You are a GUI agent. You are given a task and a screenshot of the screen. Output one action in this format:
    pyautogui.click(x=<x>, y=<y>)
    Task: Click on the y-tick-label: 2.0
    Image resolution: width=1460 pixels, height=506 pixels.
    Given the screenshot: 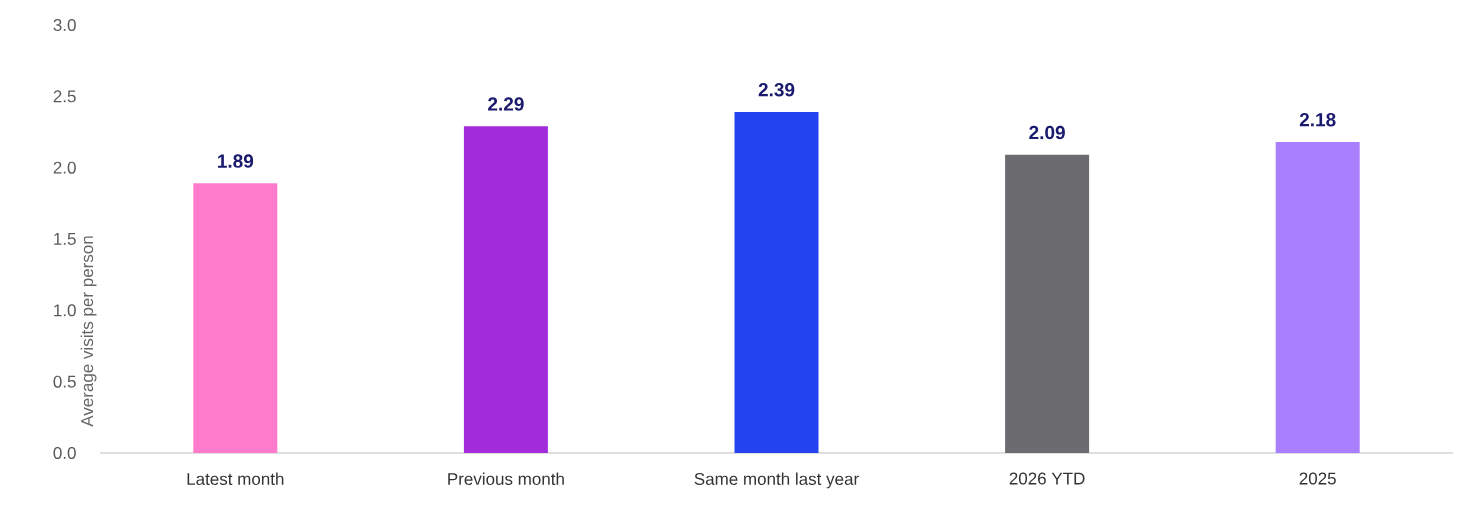 What is the action you would take?
    pyautogui.click(x=64, y=167)
    